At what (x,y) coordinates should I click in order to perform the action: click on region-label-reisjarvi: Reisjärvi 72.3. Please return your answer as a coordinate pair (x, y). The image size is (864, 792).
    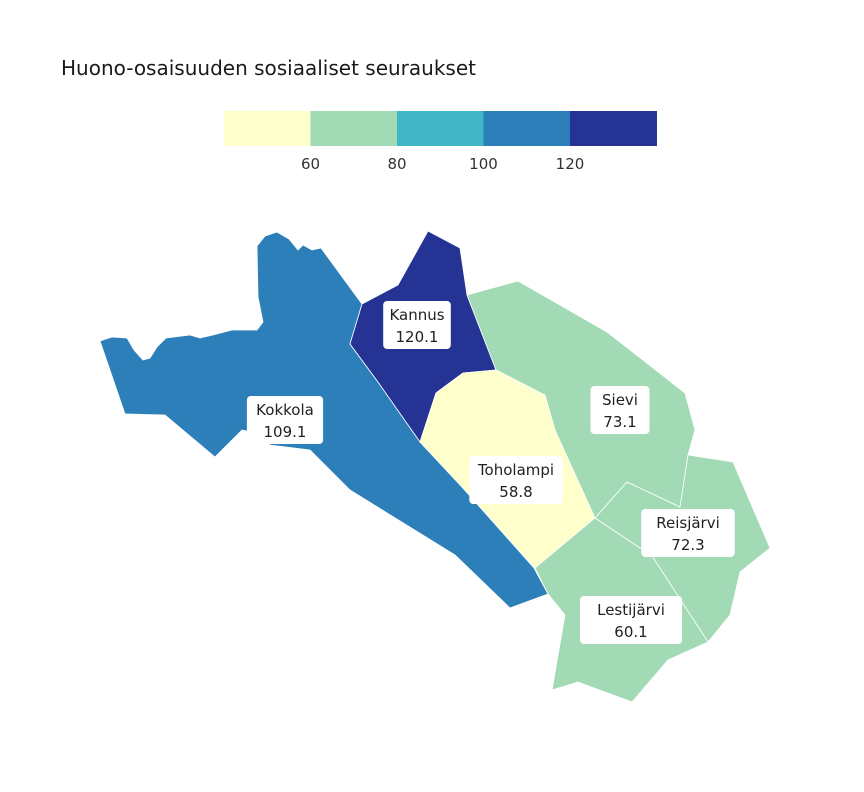
    Looking at the image, I should click on (688, 533).